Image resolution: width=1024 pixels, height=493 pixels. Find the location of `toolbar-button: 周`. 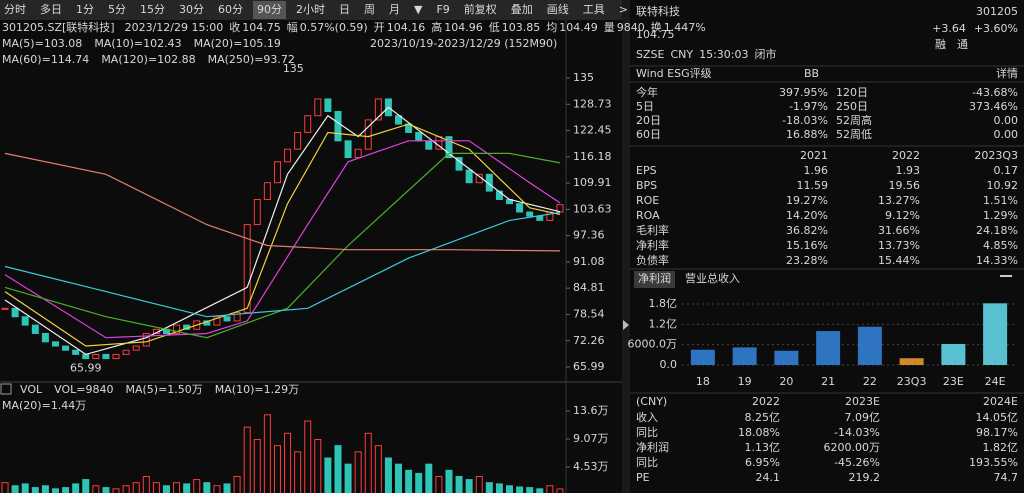

toolbar-button: 周 is located at coordinates (369, 9).